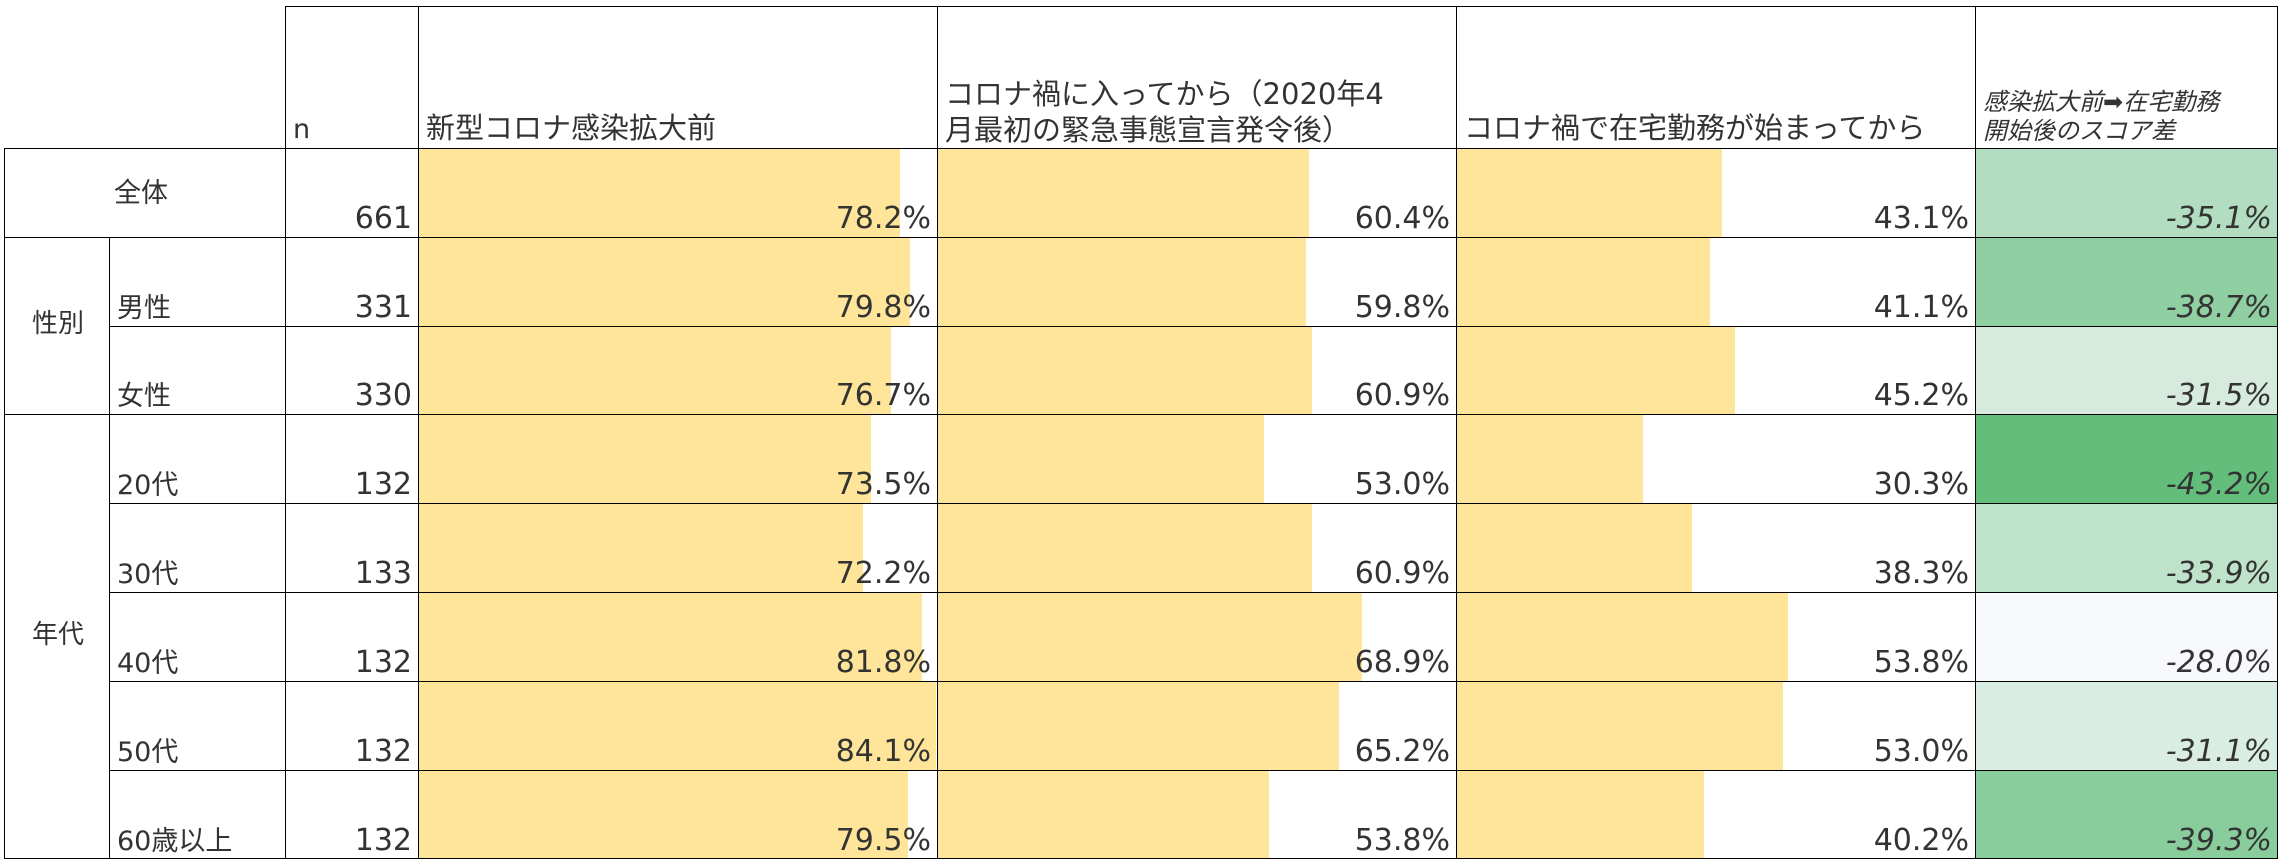 Image resolution: width=2281 pixels, height=862 pixels. What do you see at coordinates (1196, 547) in the screenshot?
I see `covid-cell: 60.9%` at bounding box center [1196, 547].